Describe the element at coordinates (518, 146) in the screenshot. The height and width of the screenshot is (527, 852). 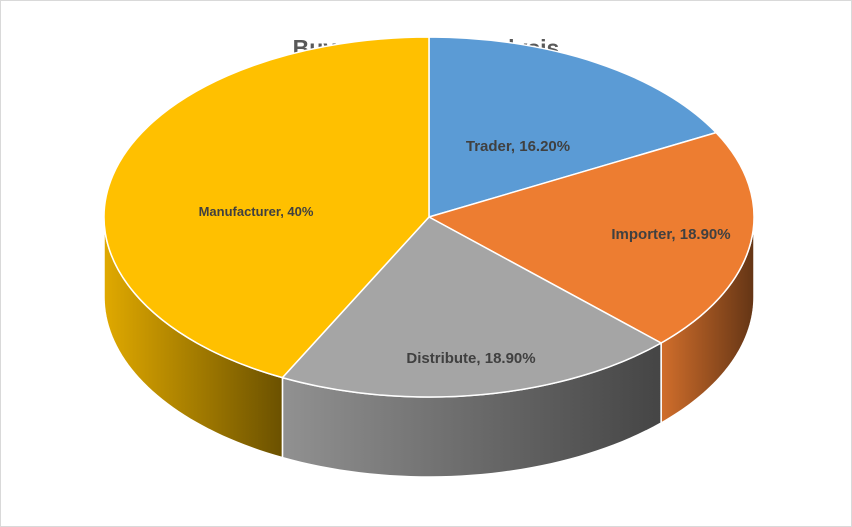
I see `data-label-trader: Trader, 16.20%` at that location.